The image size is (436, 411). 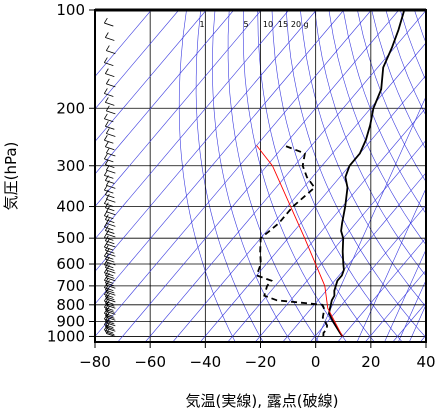 What do you see at coordinates (123, 43) in the screenshot?
I see `isotherm-line` at bounding box center [123, 43].